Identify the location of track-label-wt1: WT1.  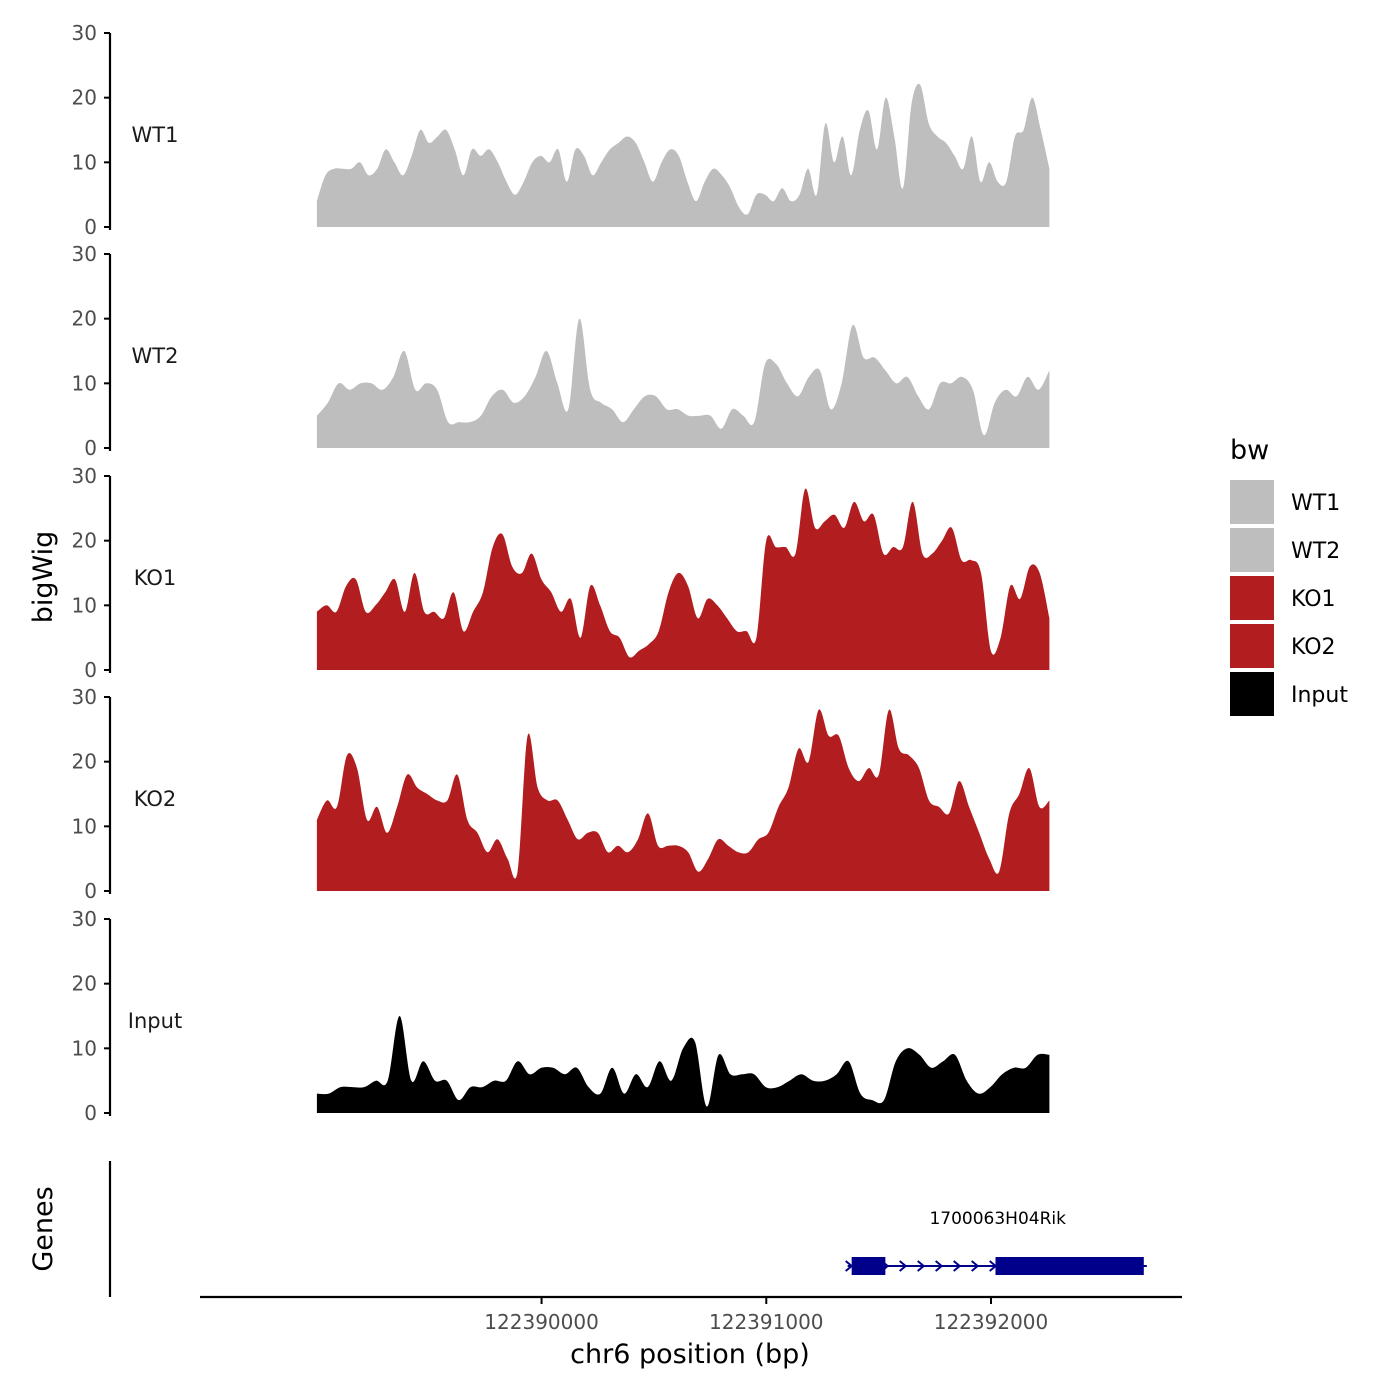
(155, 135).